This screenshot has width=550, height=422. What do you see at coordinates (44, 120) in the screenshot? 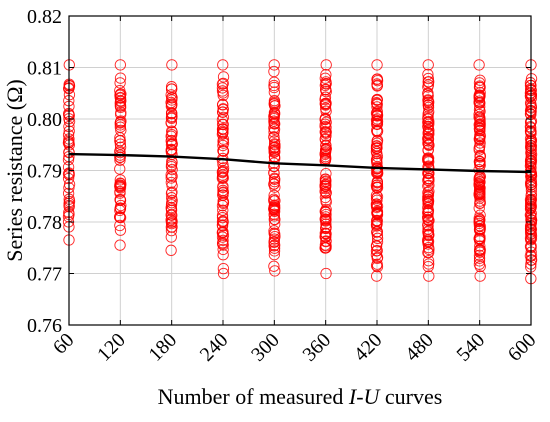
I see `y-tick-label: 0.80` at bounding box center [44, 120].